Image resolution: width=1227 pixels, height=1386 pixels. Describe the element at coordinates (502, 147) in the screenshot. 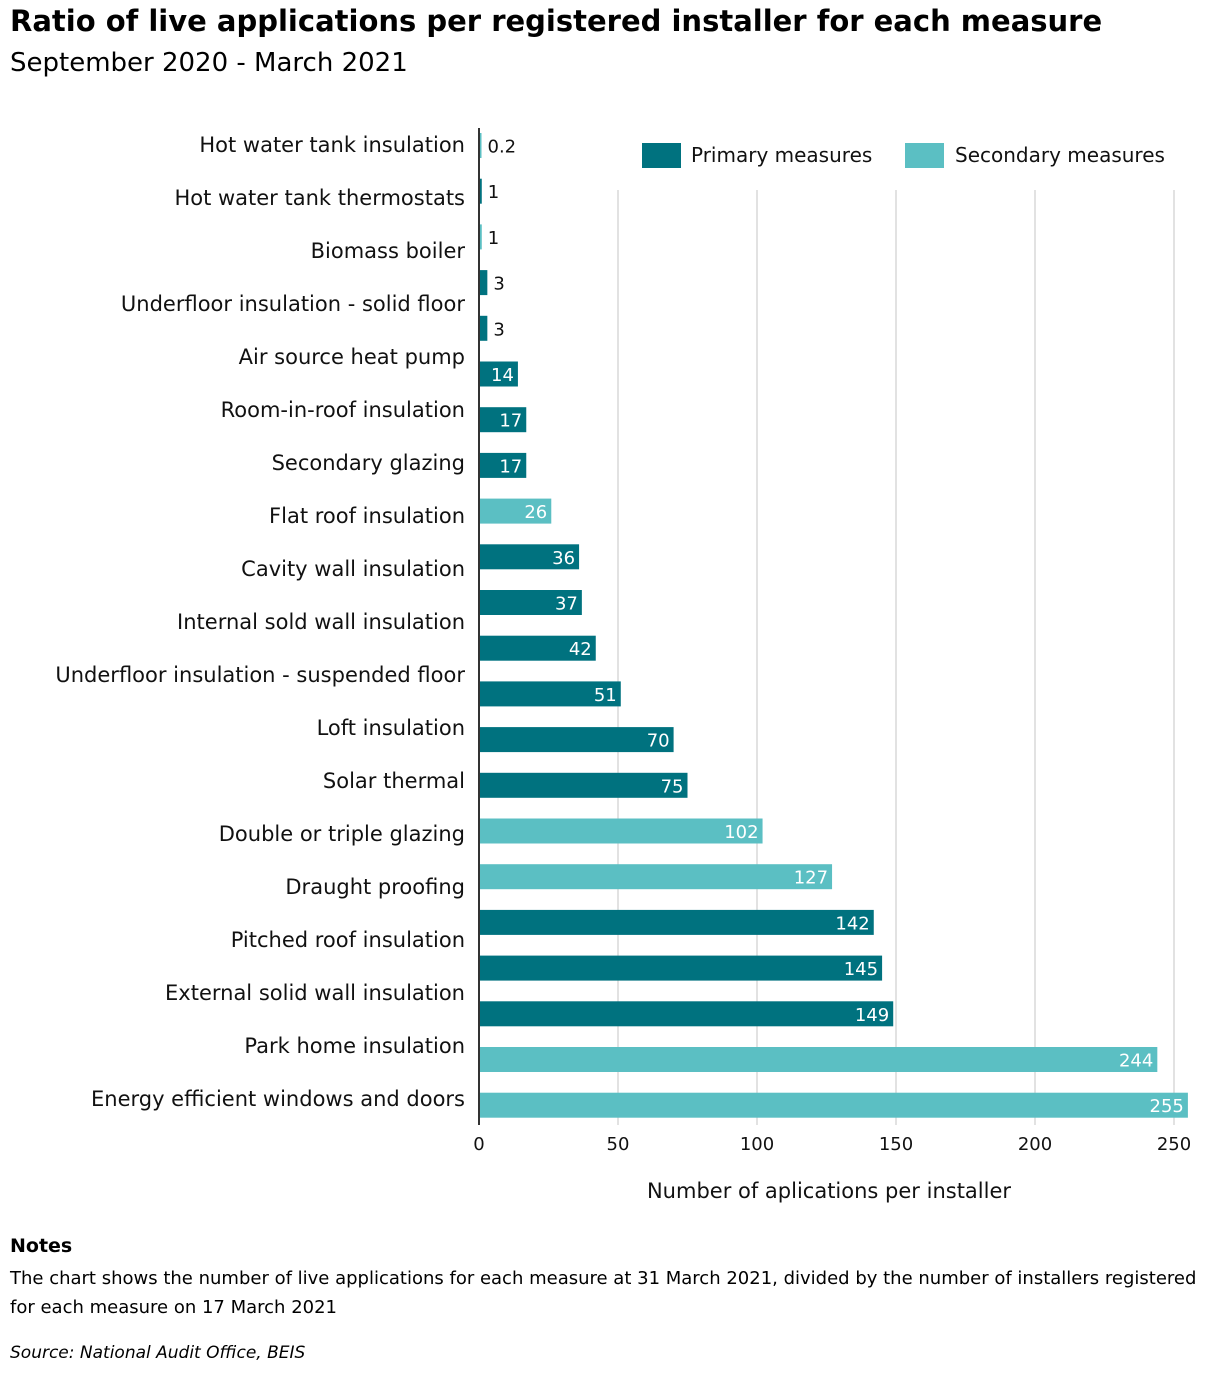

I see `bar-value-label: 0.2` at that location.